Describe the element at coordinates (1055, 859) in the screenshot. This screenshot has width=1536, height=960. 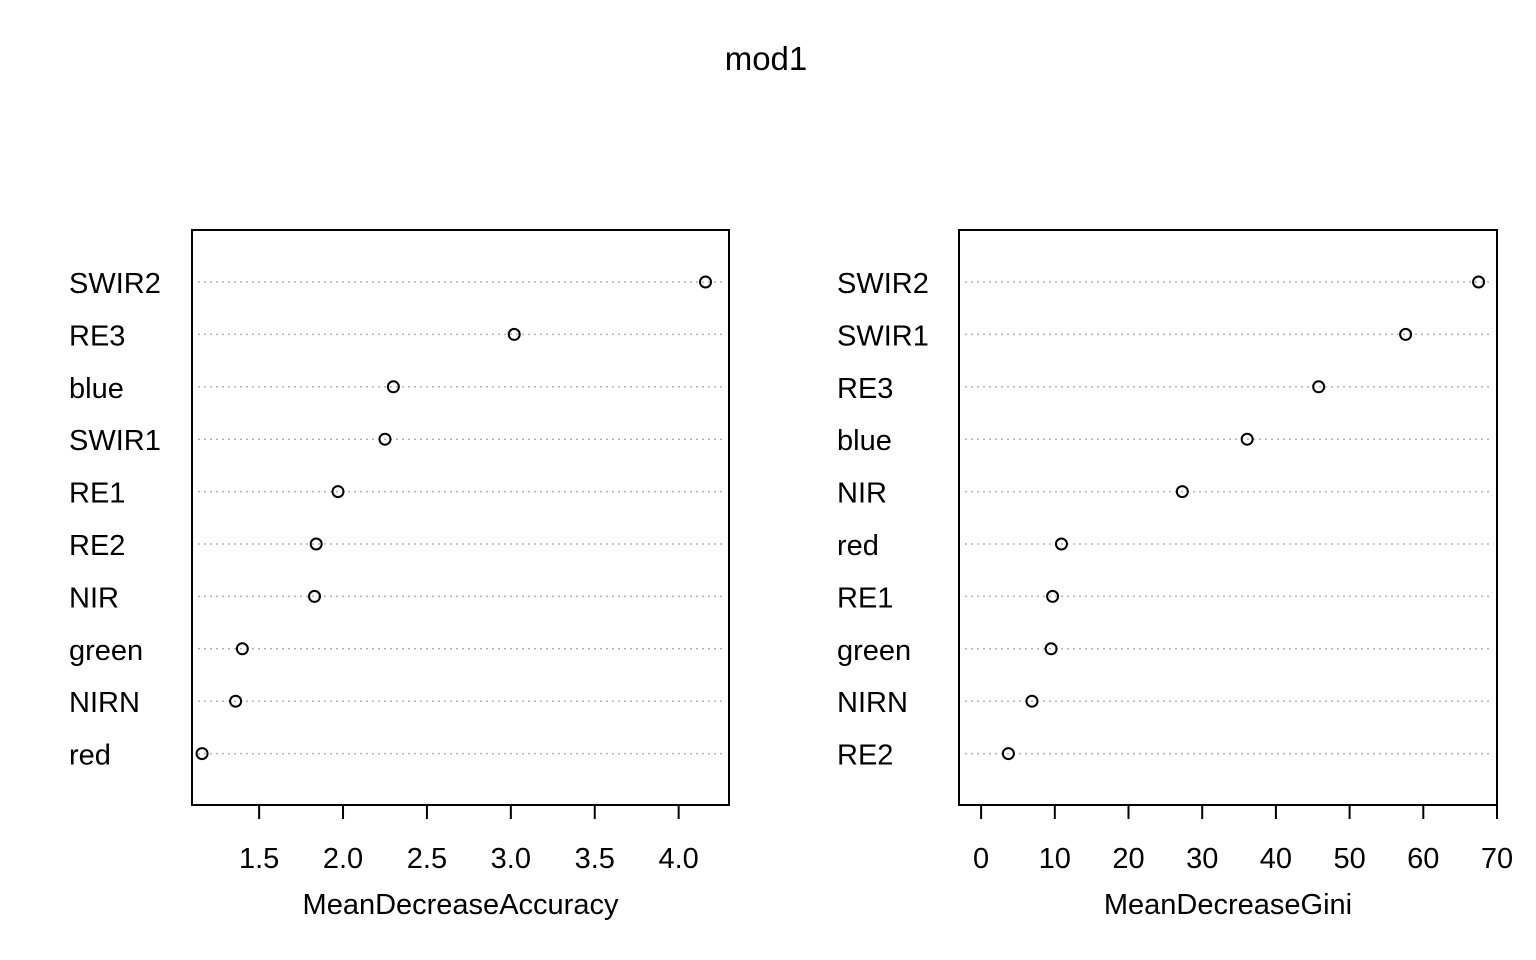
I see `x-tick-label: 10` at that location.